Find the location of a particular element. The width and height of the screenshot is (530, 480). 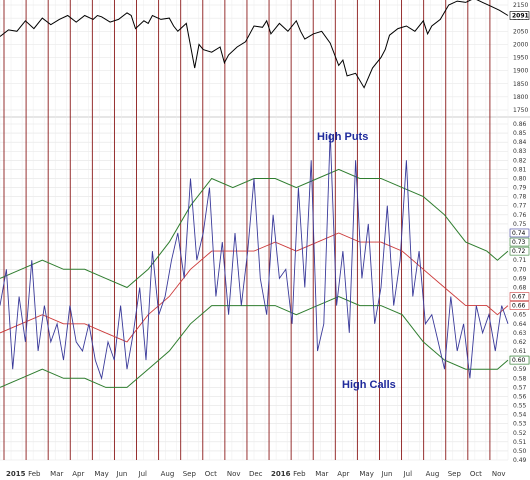

ratio-tick-label: 0.83 is located at coordinates (520, 151).